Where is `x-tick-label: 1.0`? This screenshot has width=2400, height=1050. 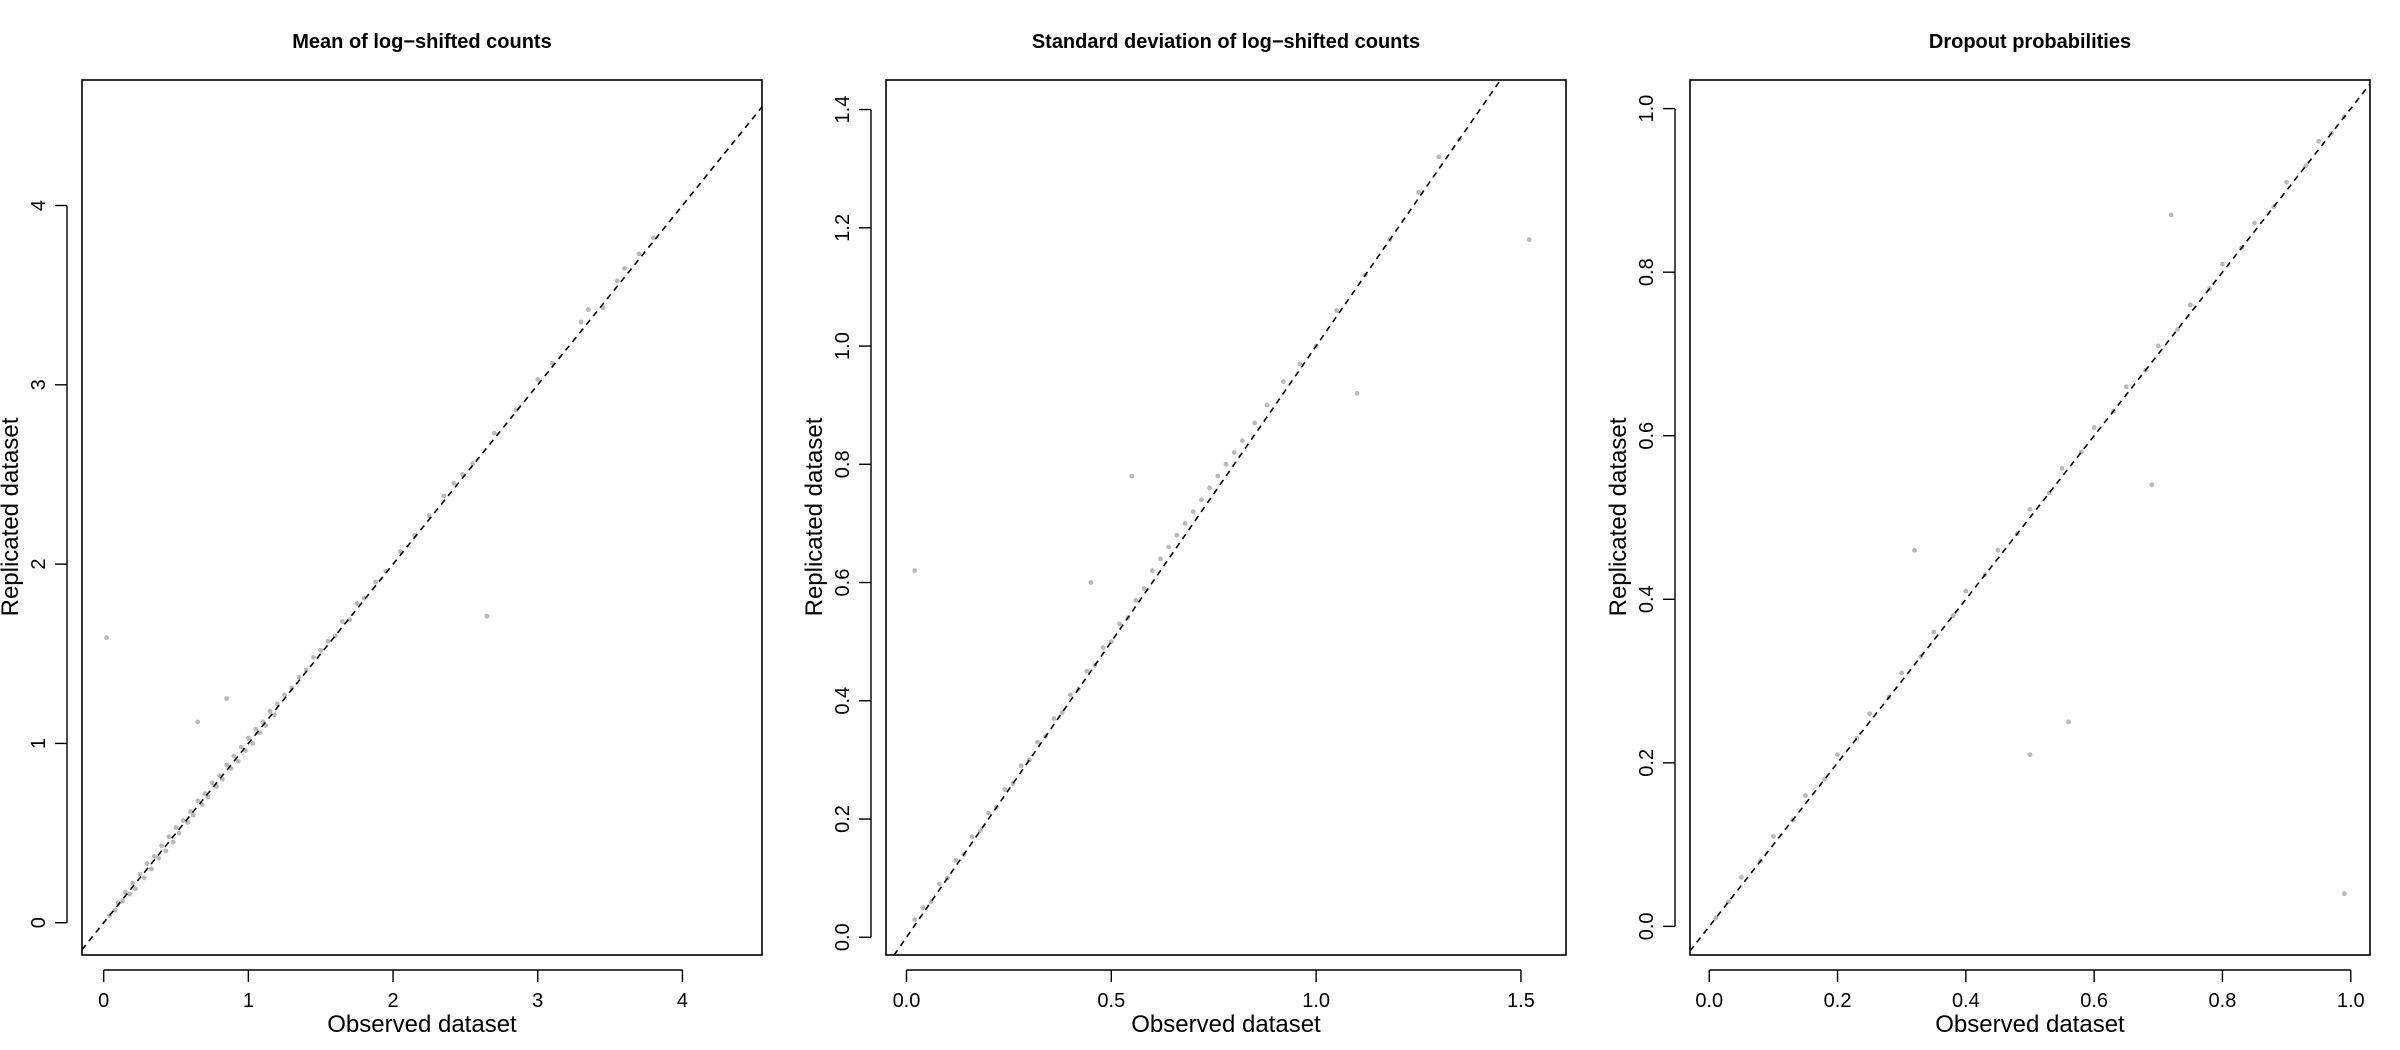
x-tick-label: 1.0 is located at coordinates (2351, 1001).